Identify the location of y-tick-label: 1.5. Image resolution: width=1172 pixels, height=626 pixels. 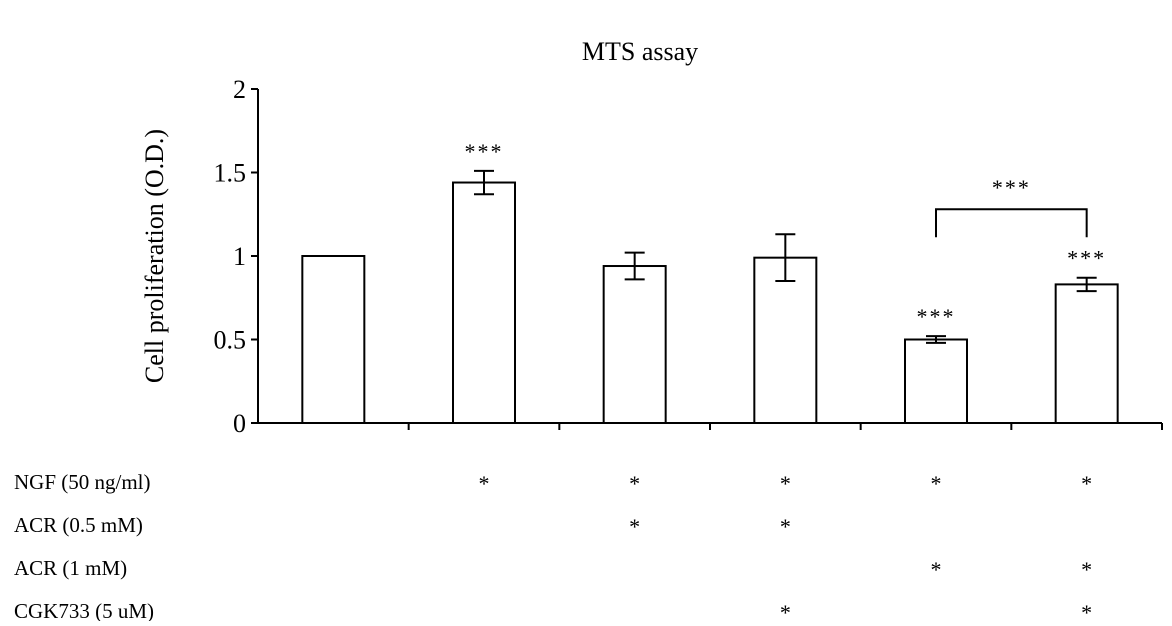
(230, 173).